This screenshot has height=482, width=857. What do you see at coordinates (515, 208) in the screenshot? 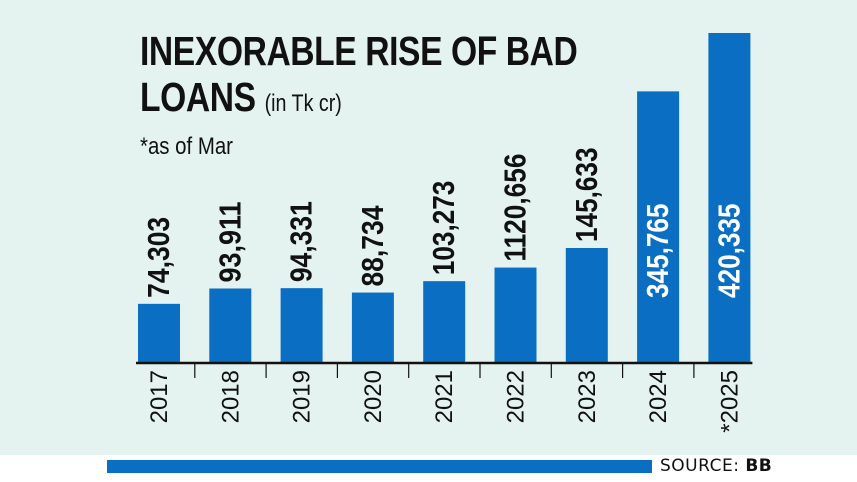
I see `data-label: 1120,656` at bounding box center [515, 208].